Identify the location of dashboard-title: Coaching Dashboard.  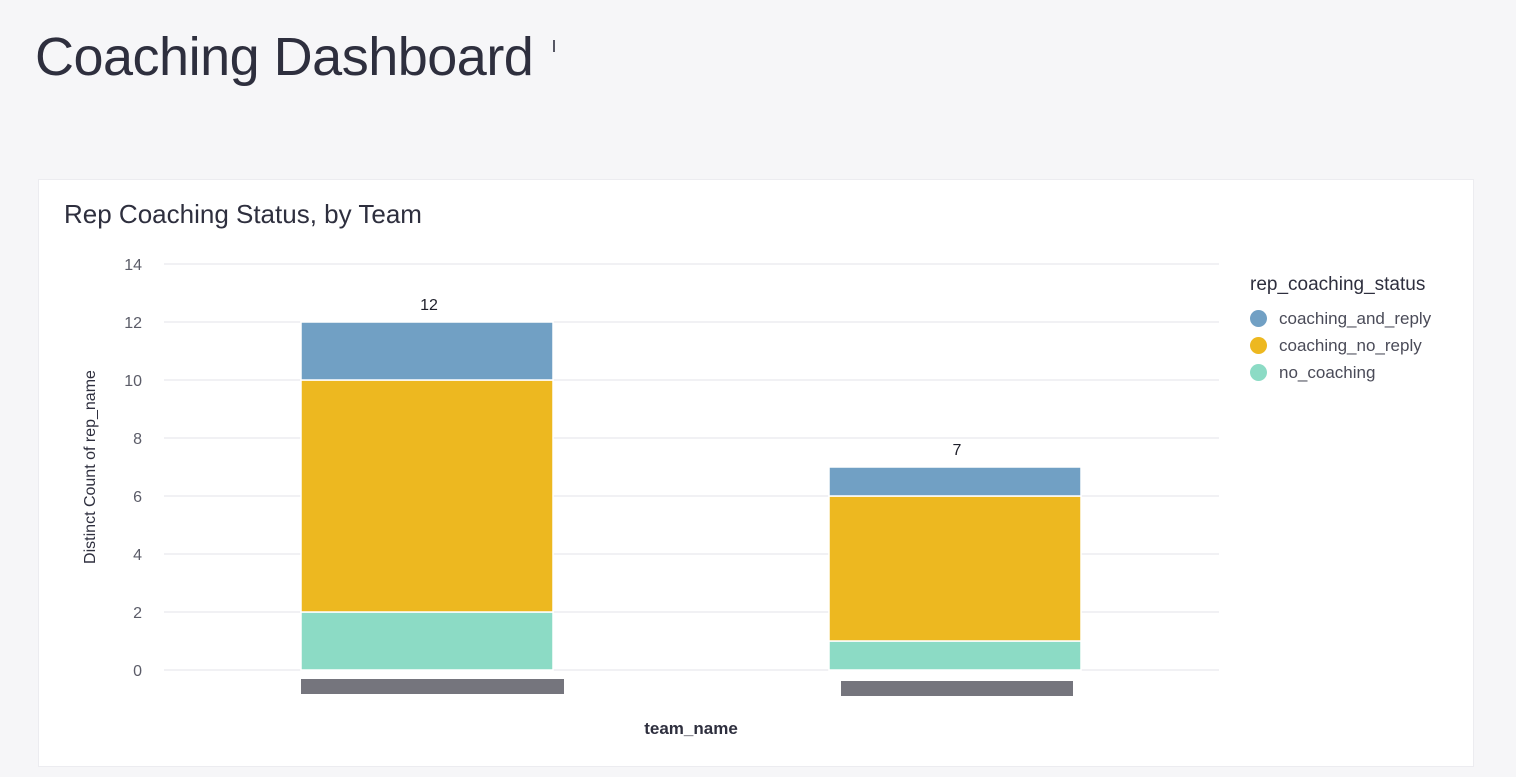
(284, 57).